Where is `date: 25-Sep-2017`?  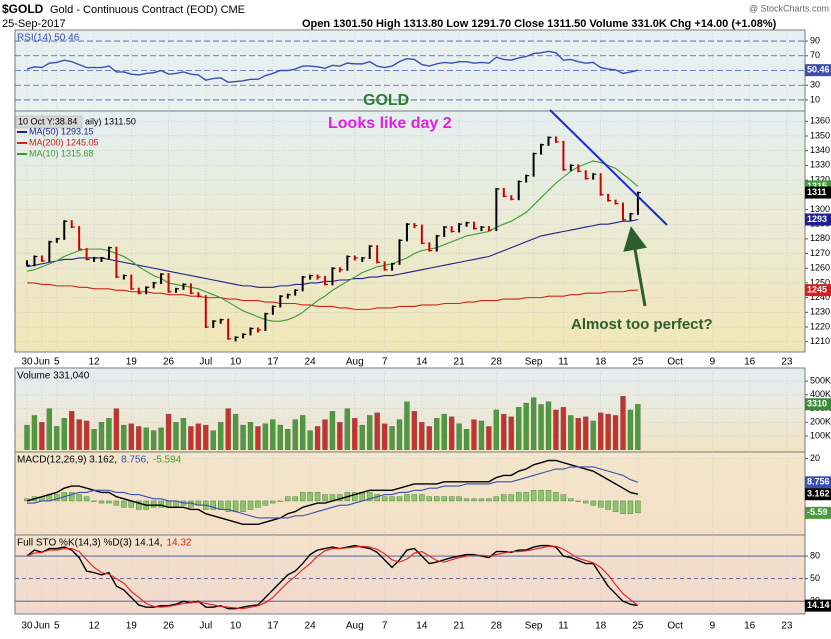 date: 25-Sep-2017 is located at coordinates (34, 24).